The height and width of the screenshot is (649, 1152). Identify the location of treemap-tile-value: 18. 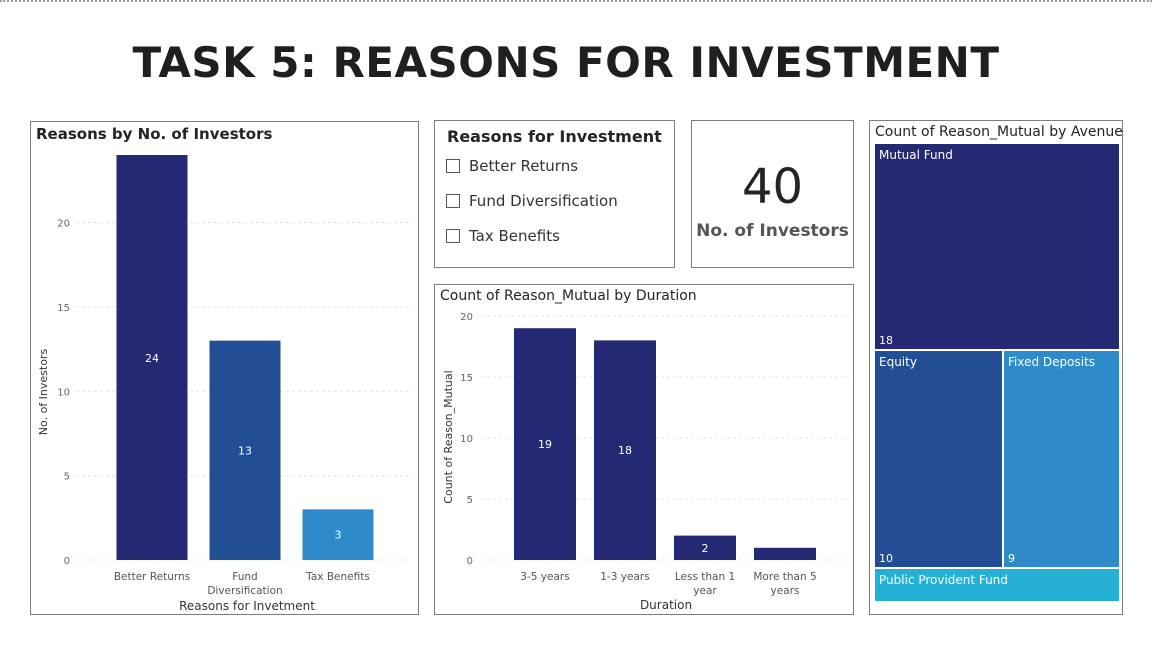
(886, 340).